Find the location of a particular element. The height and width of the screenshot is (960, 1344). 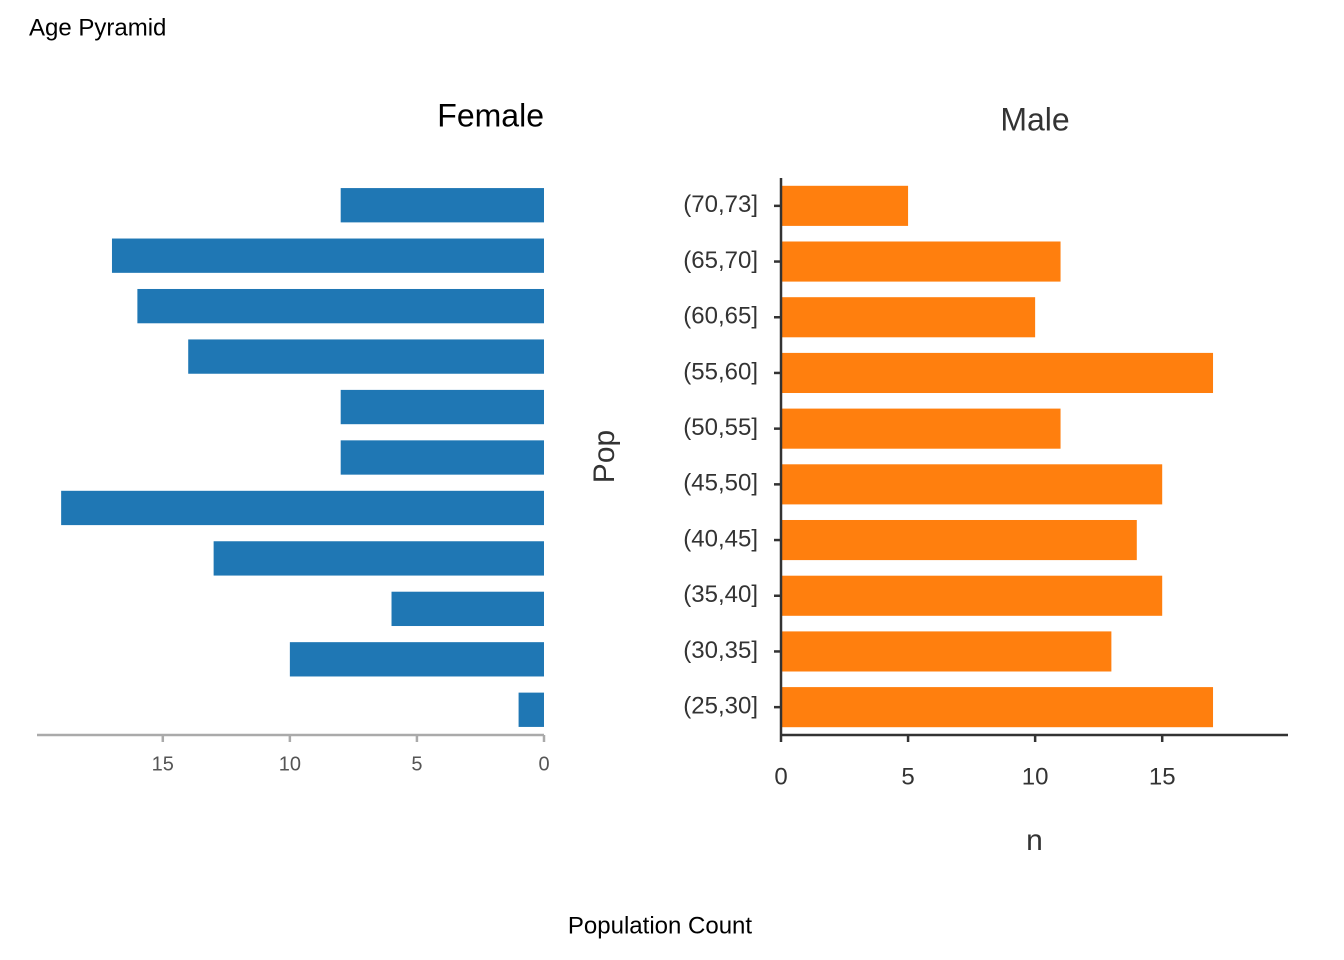

y-tick-label: (25,30] is located at coordinates (720, 705).